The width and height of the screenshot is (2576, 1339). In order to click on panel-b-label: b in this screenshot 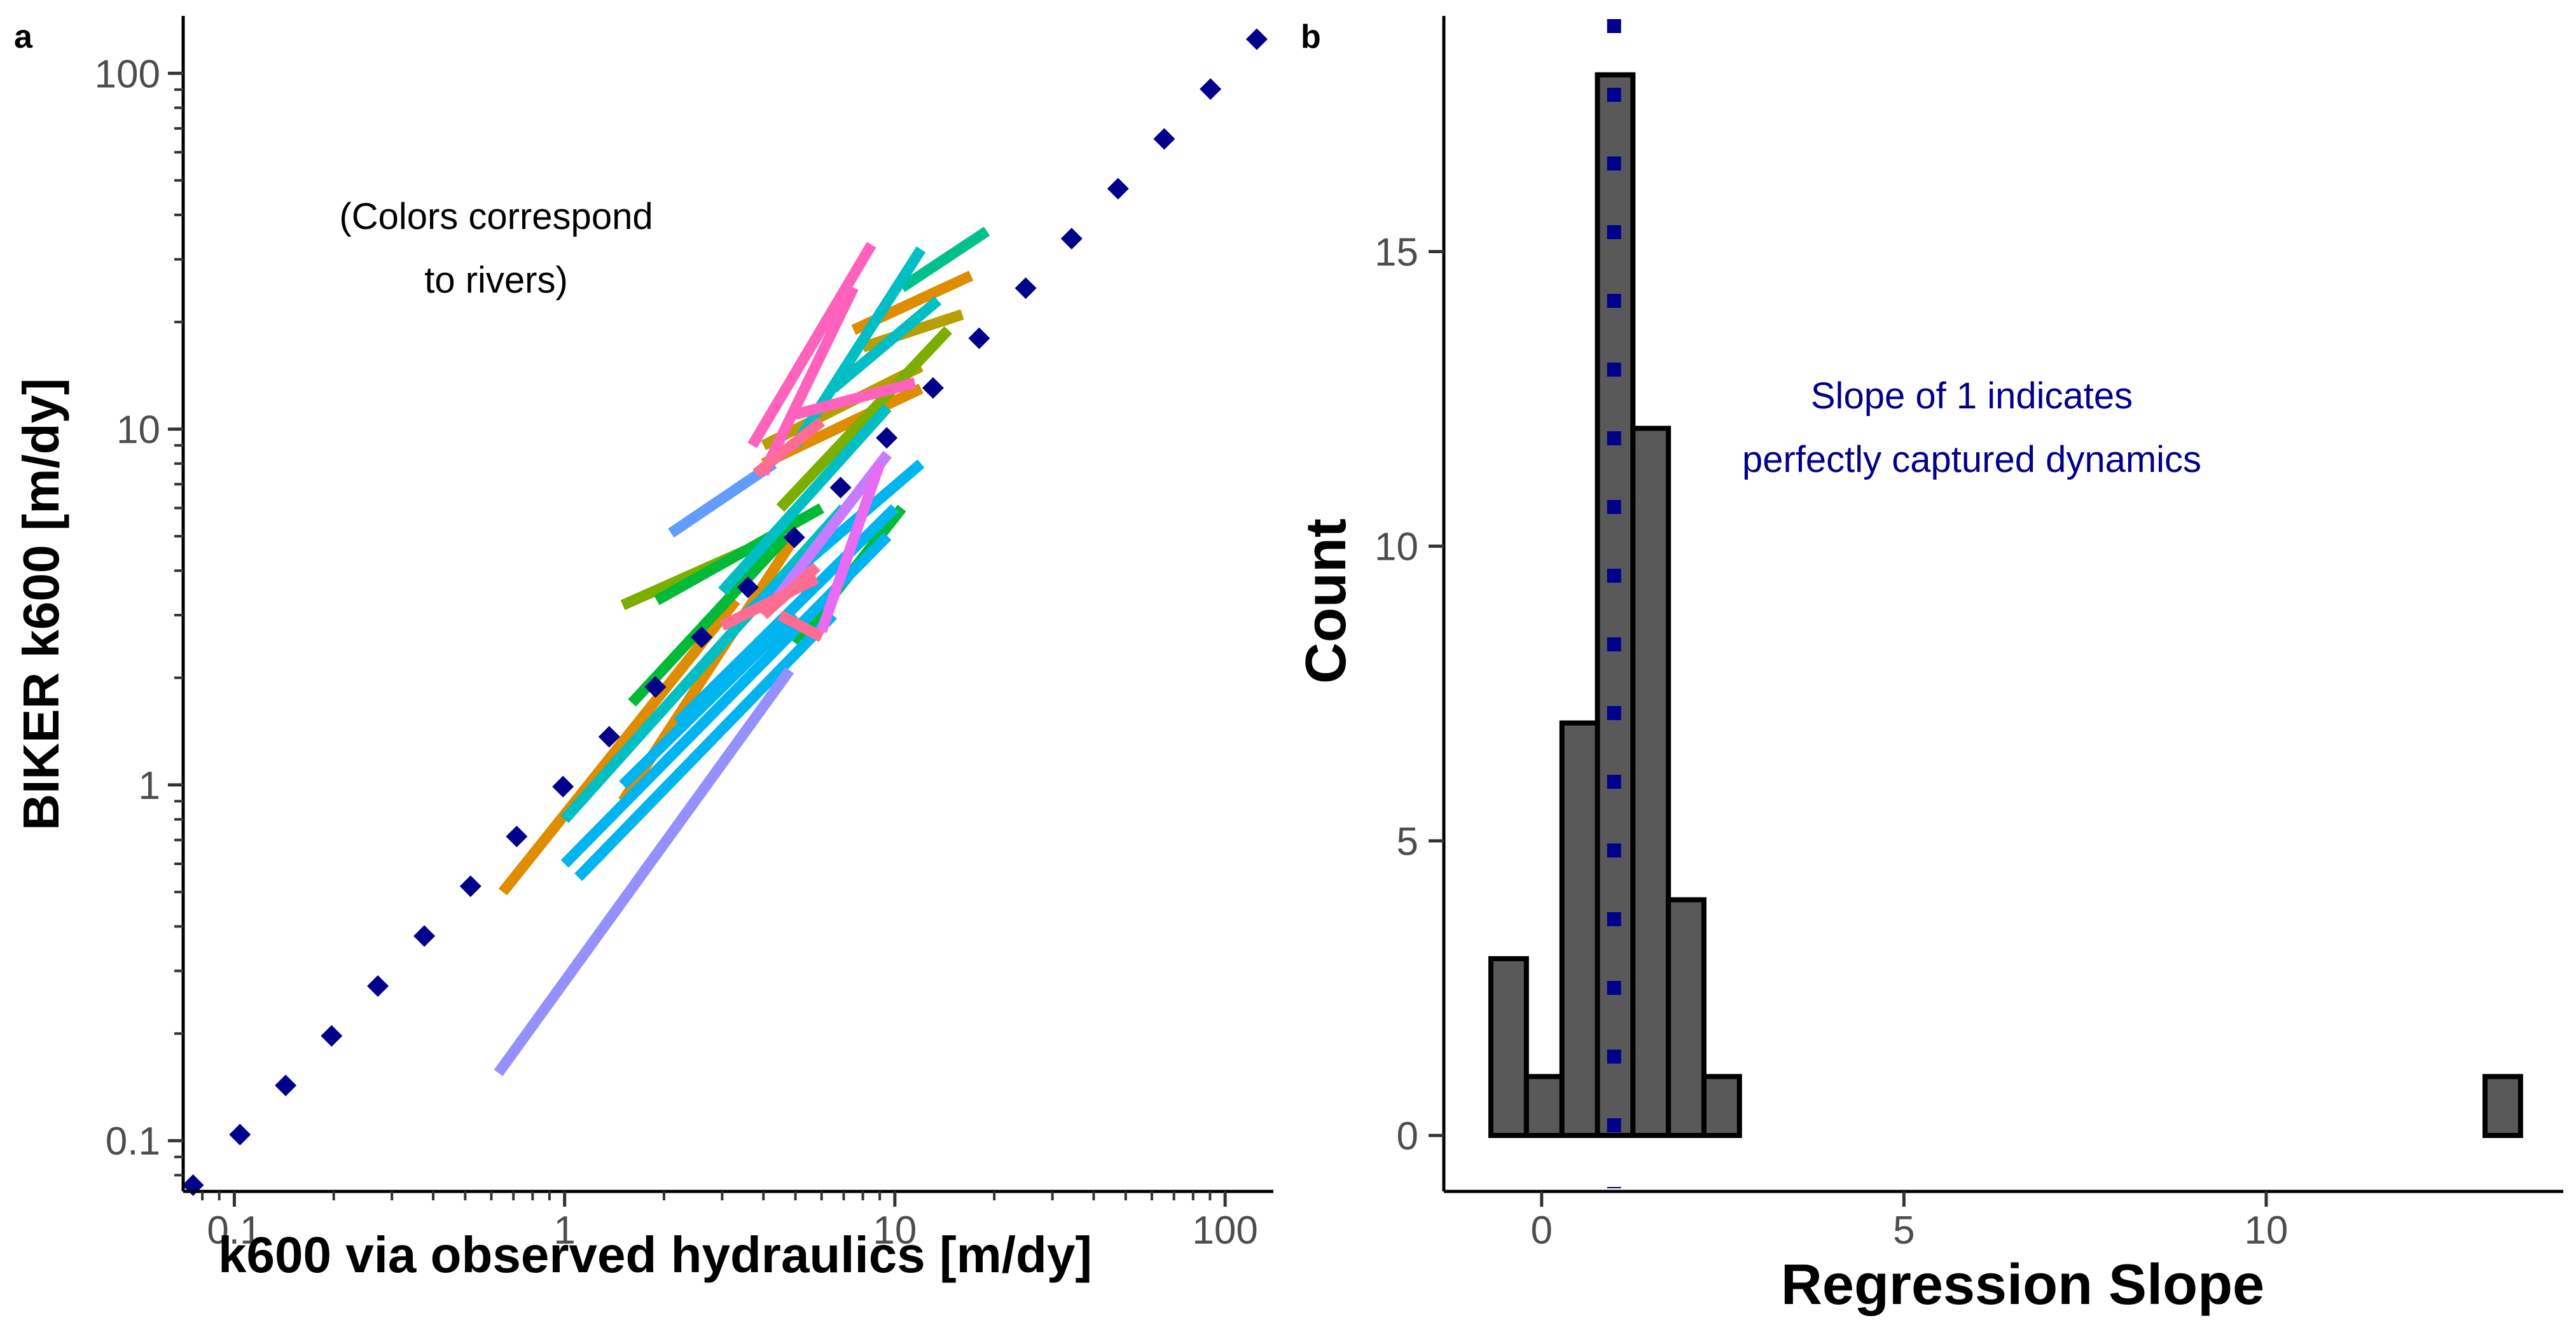, I will do `click(1311, 36)`.